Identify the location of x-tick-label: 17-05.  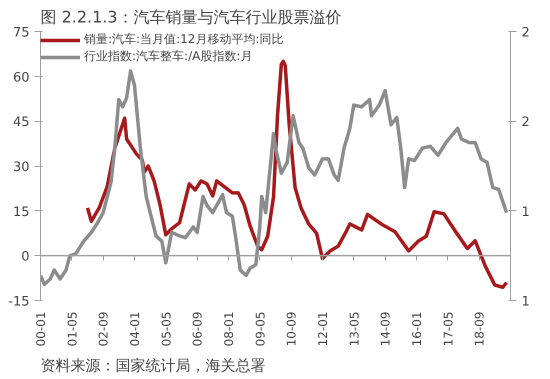
(448, 328).